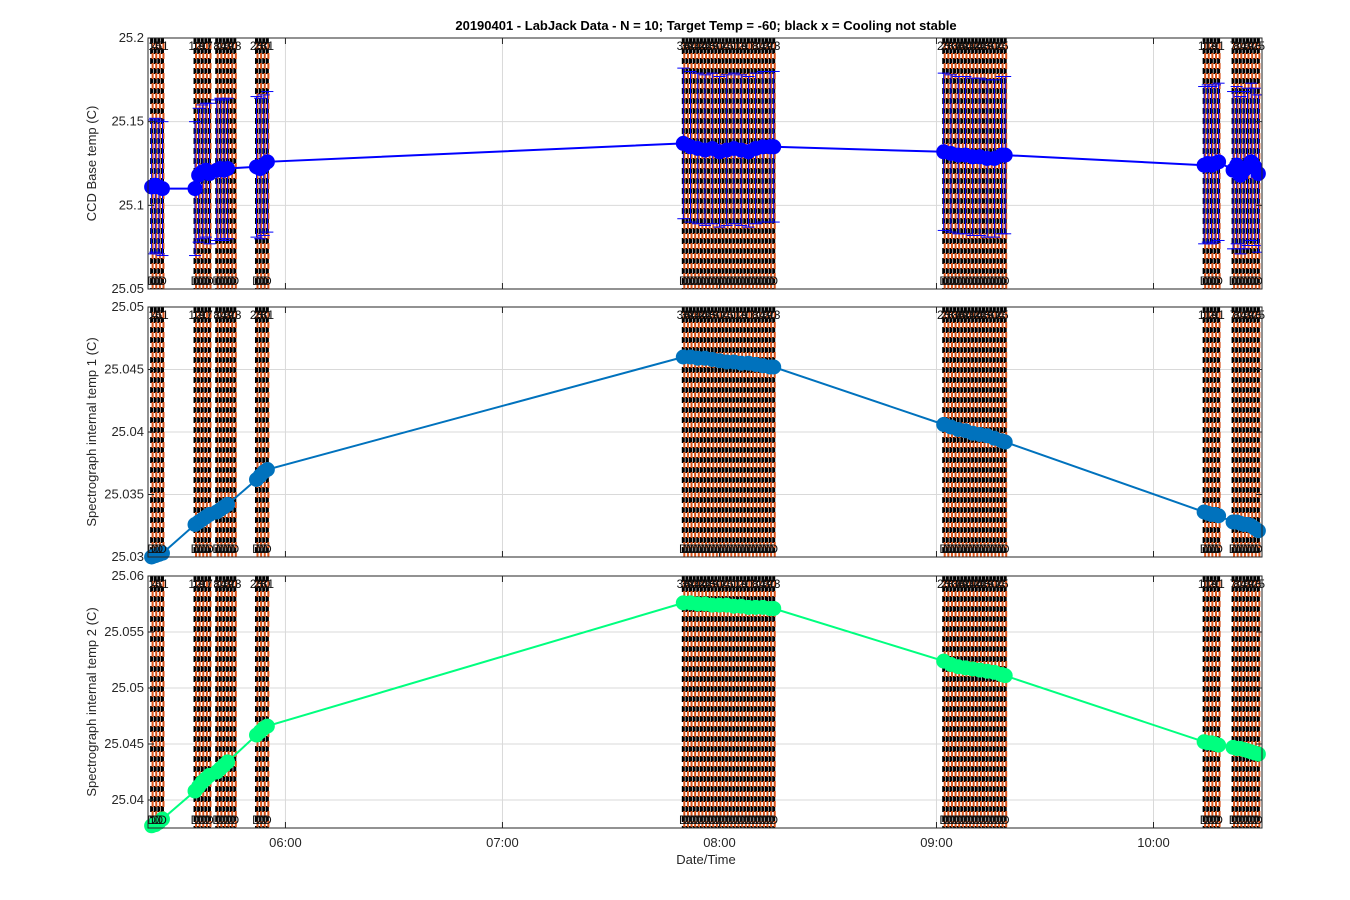 Image resolution: width=1350 pixels, height=900 pixels. What do you see at coordinates (127, 288) in the screenshot?
I see `y-tick-label: 25.05` at bounding box center [127, 288].